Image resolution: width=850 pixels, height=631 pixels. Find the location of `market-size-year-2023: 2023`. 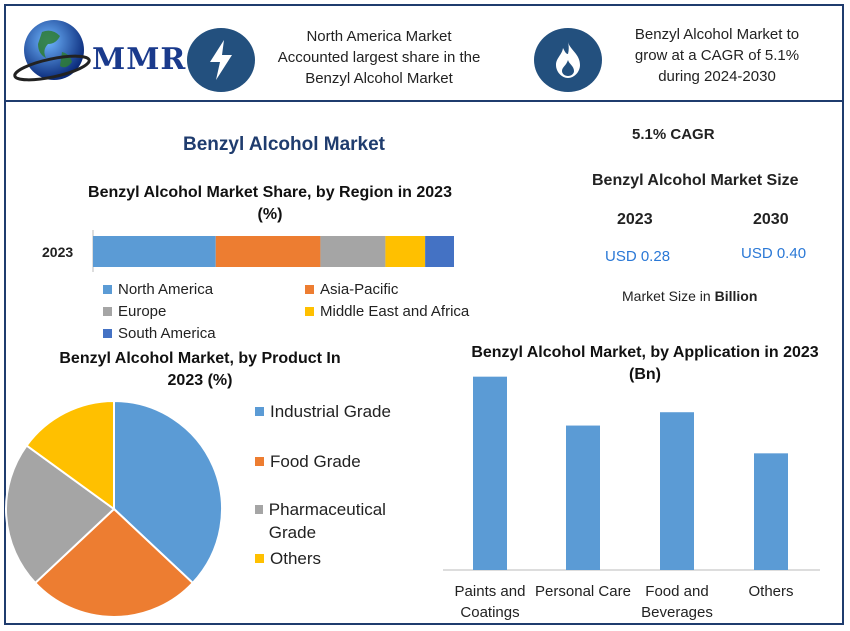

market-size-year-2023: 2023 is located at coordinates (635, 219).